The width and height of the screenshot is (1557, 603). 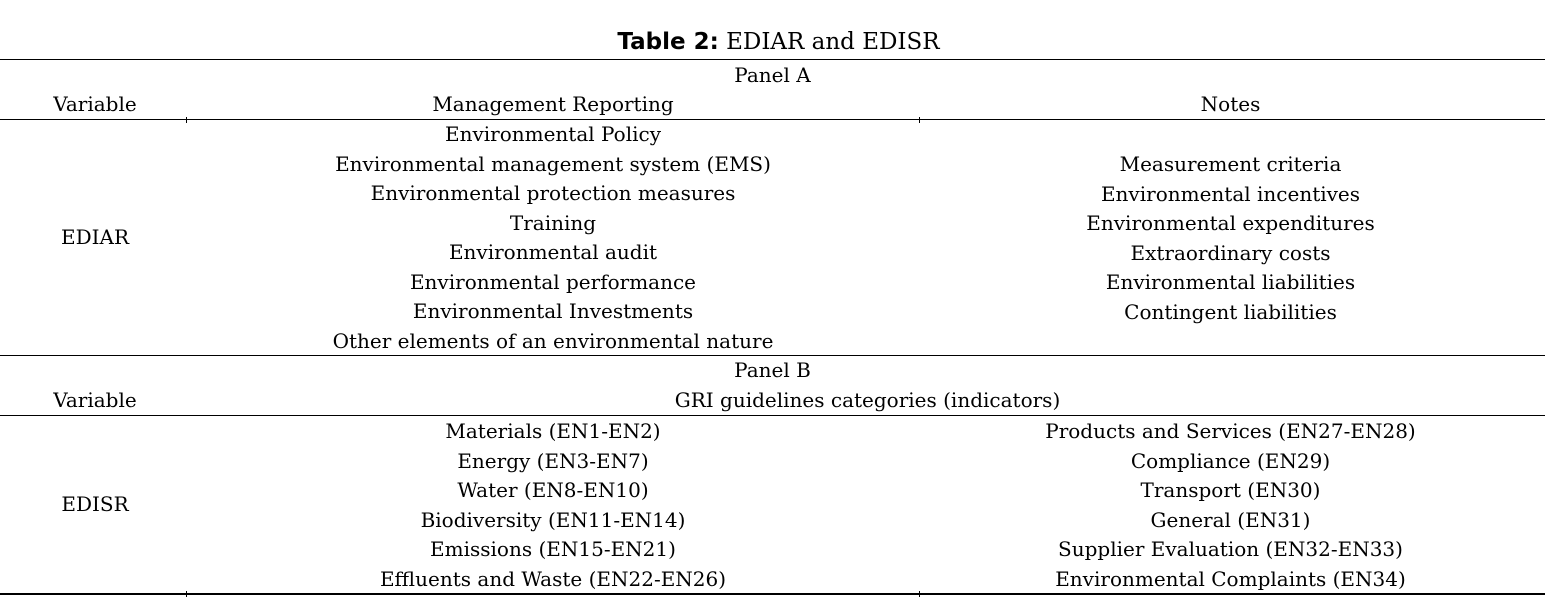 I want to click on list-item: Emissions (EN15-EN21), so click(x=553, y=549).